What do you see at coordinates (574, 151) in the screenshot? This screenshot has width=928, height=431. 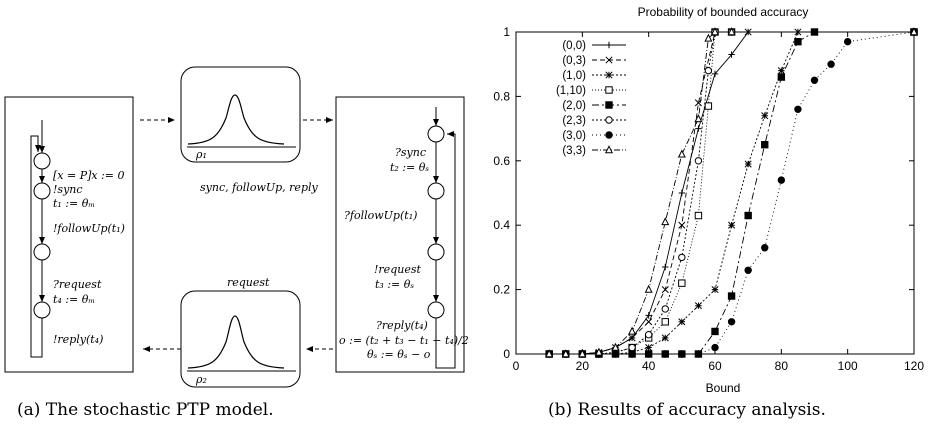 I see `legend-label: (3,3)` at bounding box center [574, 151].